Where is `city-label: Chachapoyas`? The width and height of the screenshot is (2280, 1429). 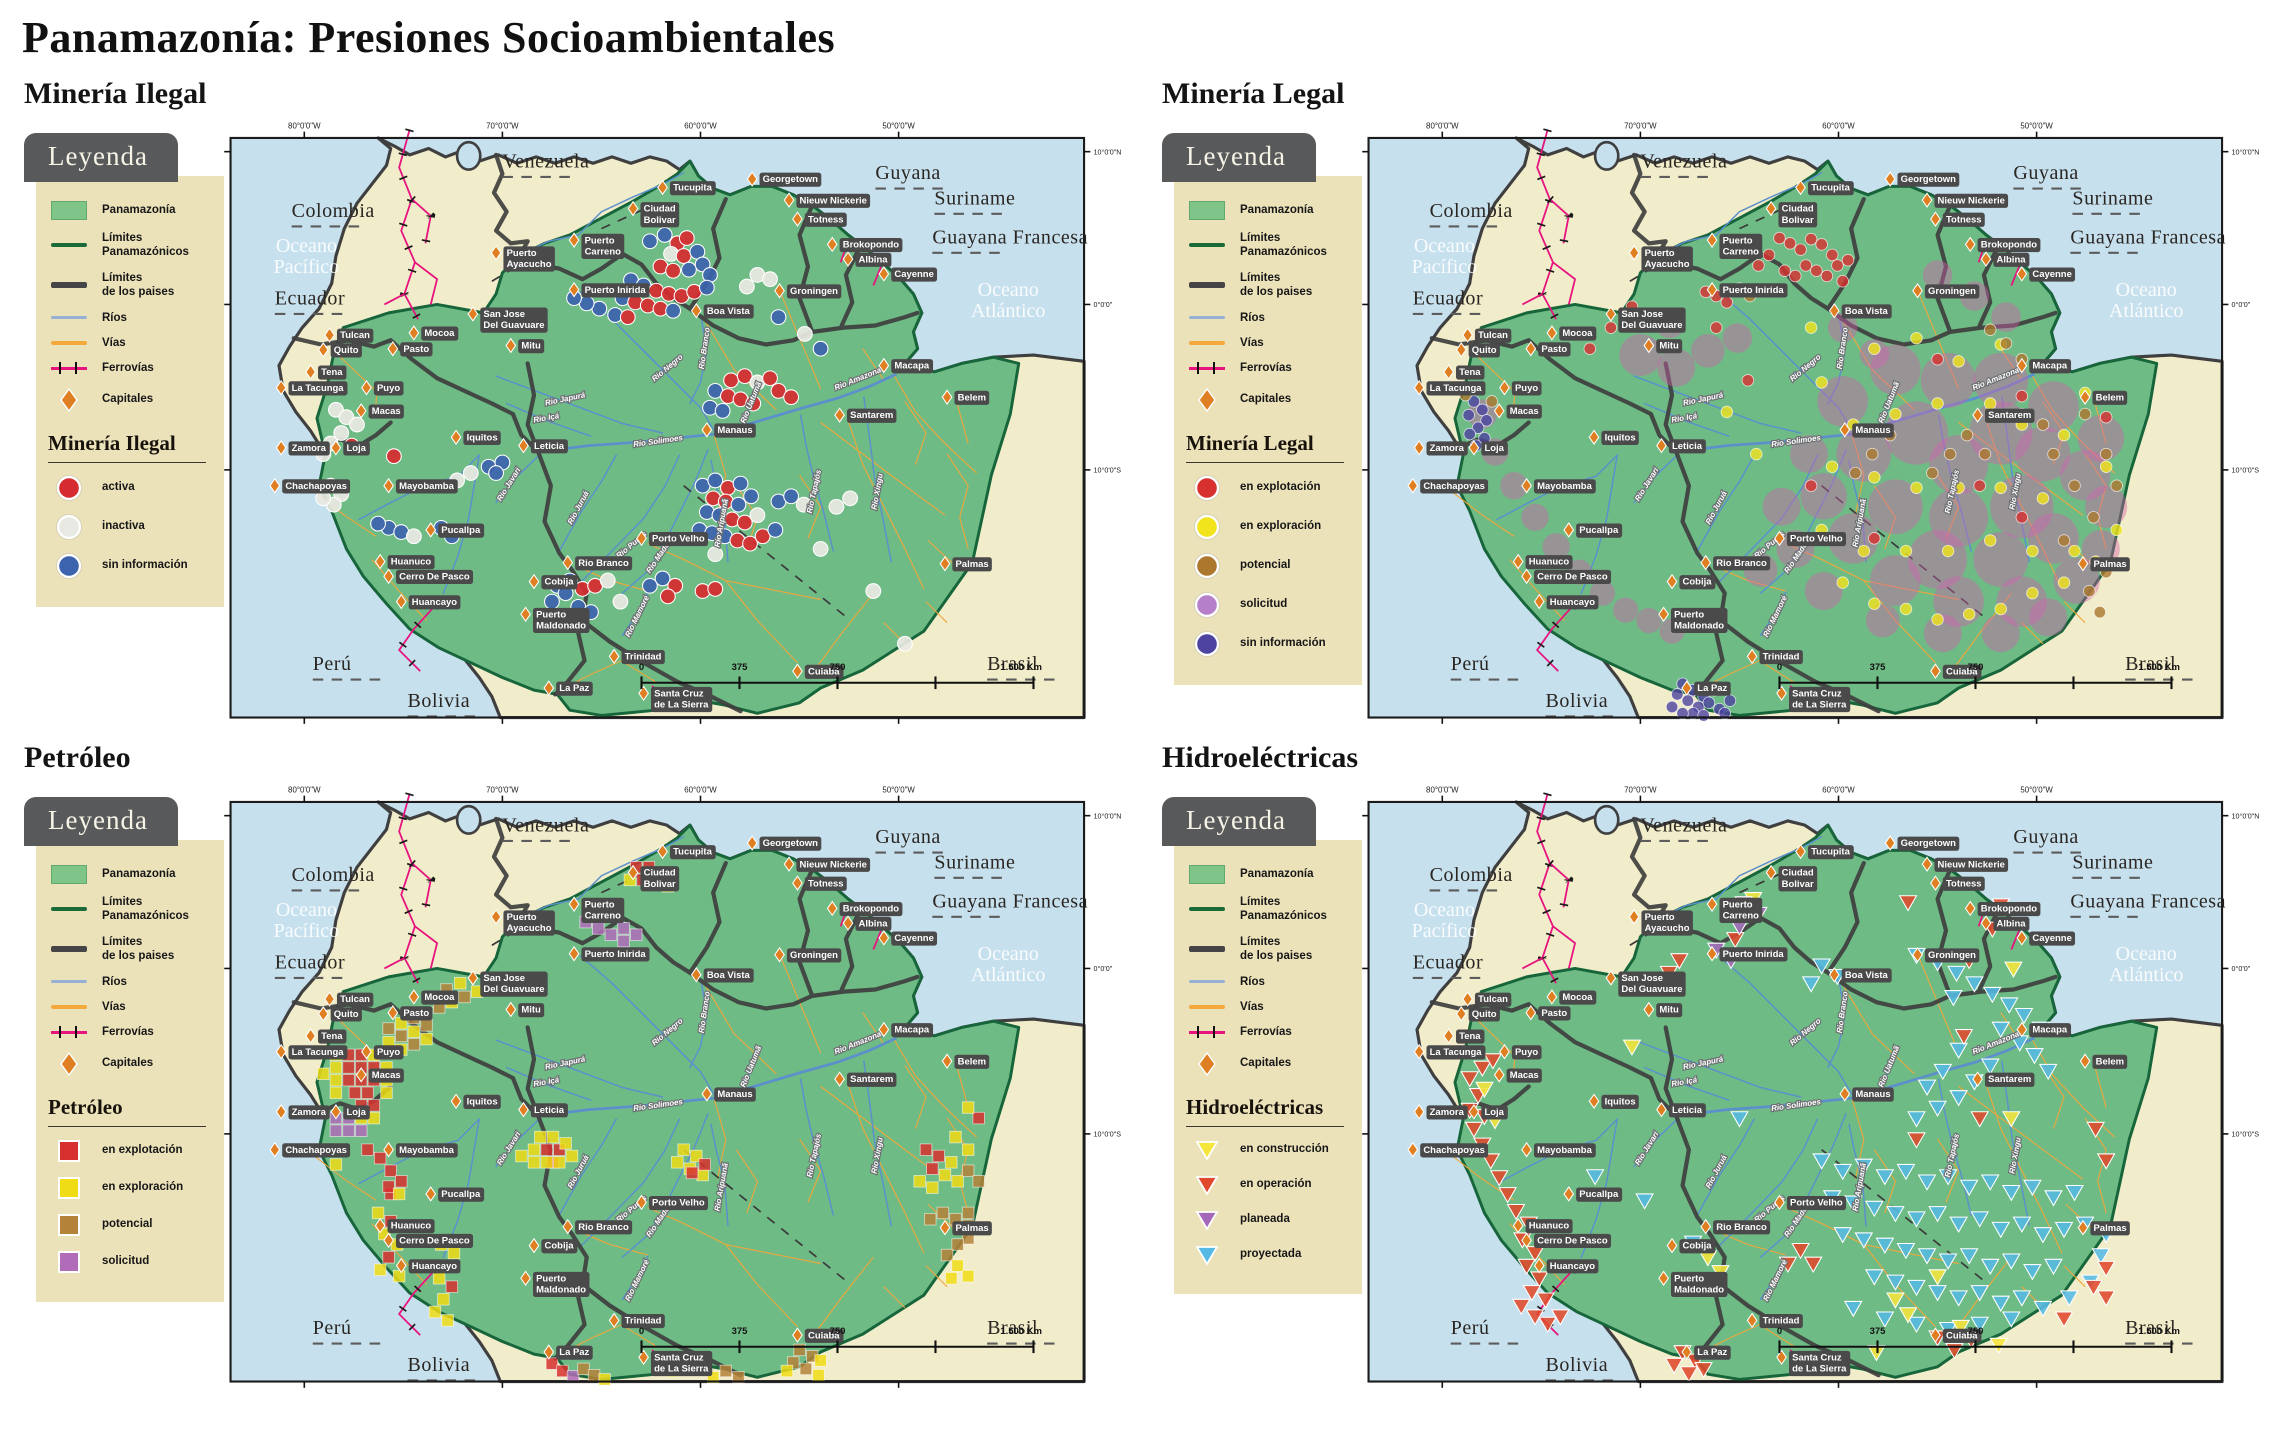 city-label: Chachapoyas is located at coordinates (316, 1150).